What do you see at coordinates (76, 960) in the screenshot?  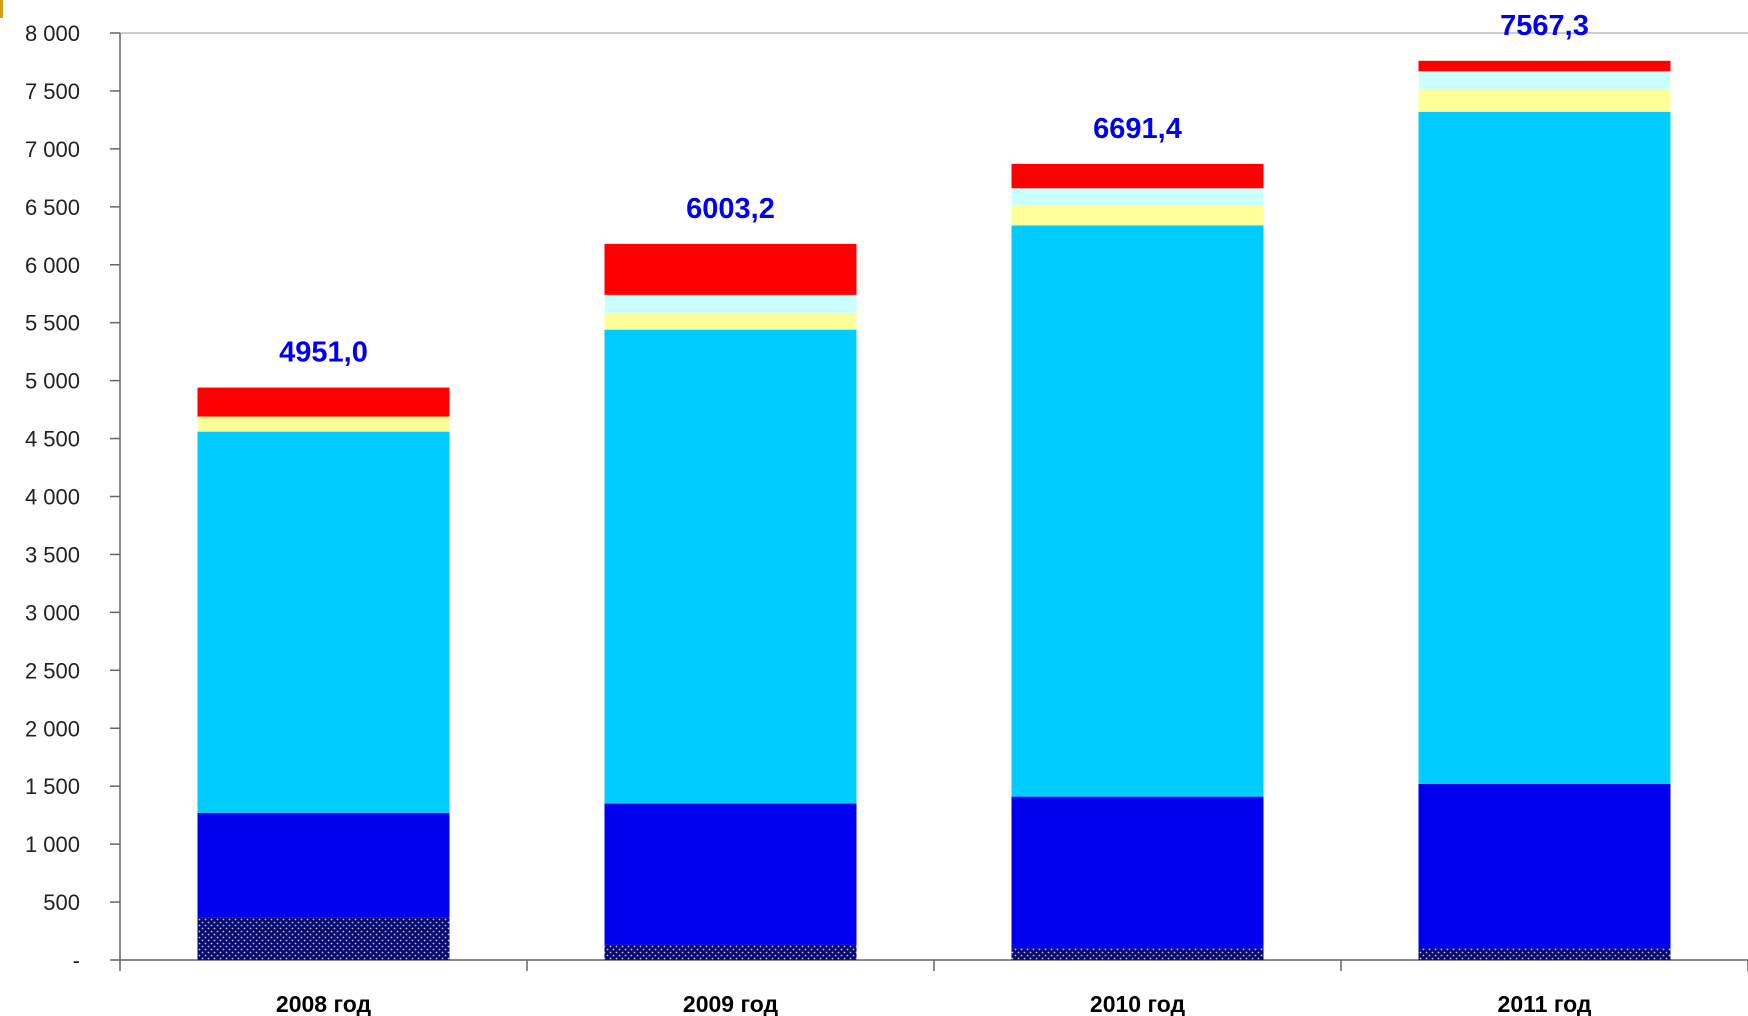 I see `y-tick-label: -` at bounding box center [76, 960].